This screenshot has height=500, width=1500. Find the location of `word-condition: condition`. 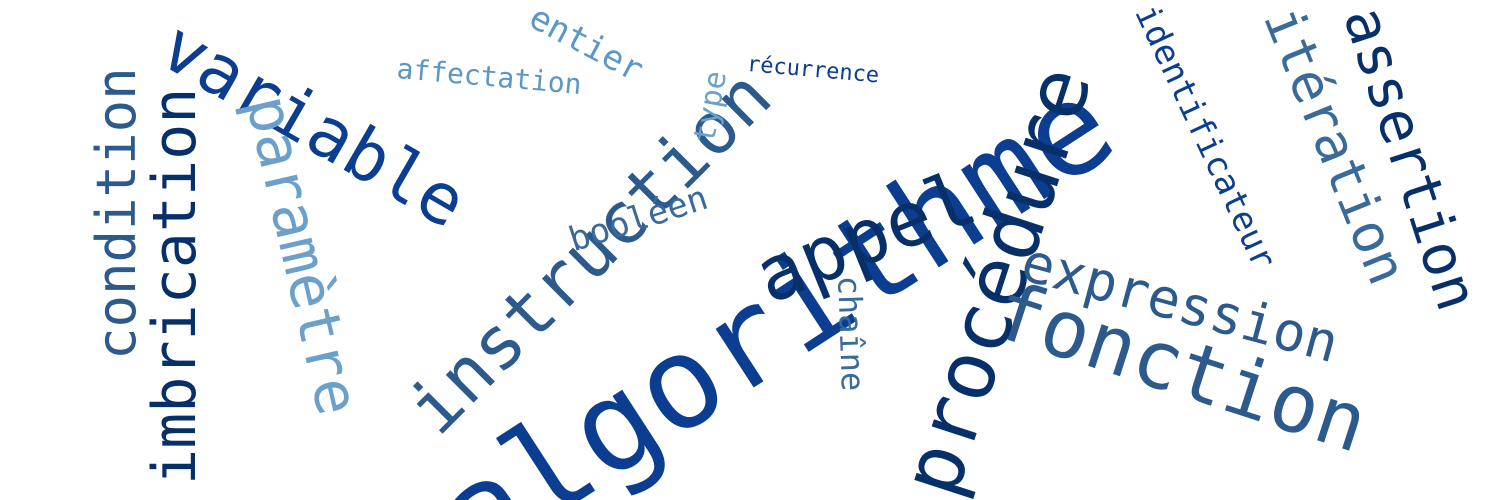

word-condition: condition is located at coordinates (116, 213).